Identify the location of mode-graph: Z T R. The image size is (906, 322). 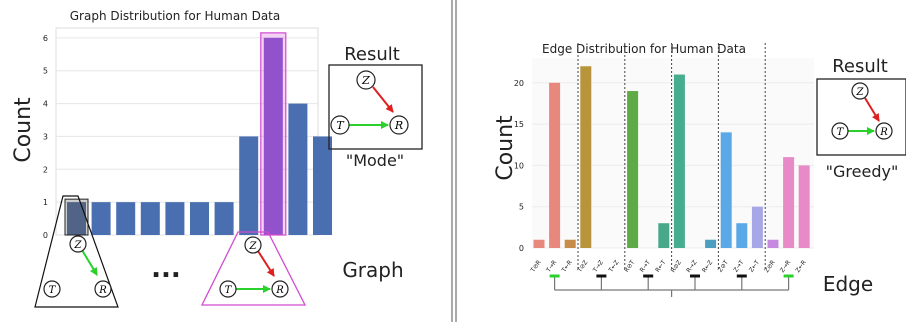
(369, 102).